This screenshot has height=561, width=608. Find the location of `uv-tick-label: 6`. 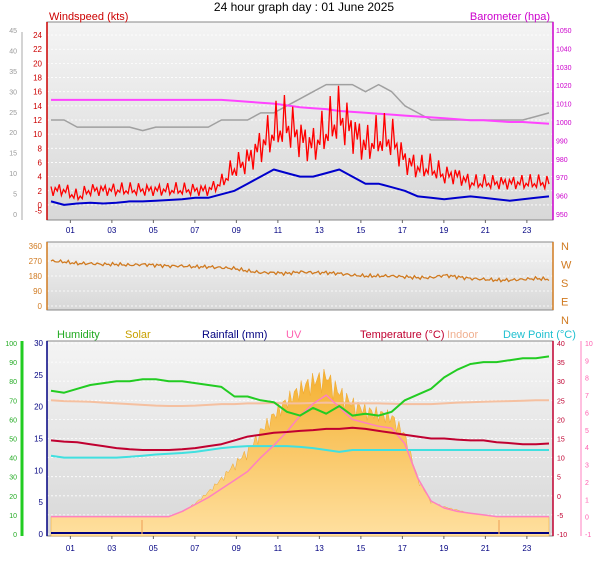

uv-tick-label: 6 is located at coordinates (587, 413).